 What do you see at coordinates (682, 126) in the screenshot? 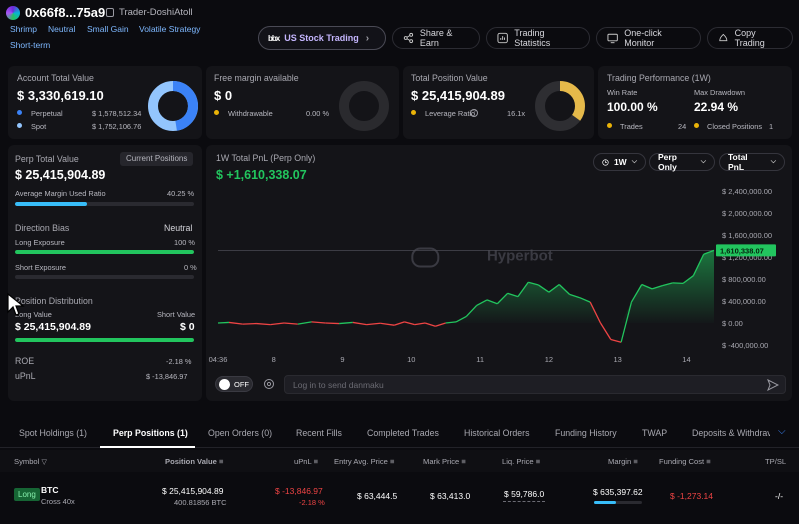
I see `trades-value: 24` at bounding box center [682, 126].